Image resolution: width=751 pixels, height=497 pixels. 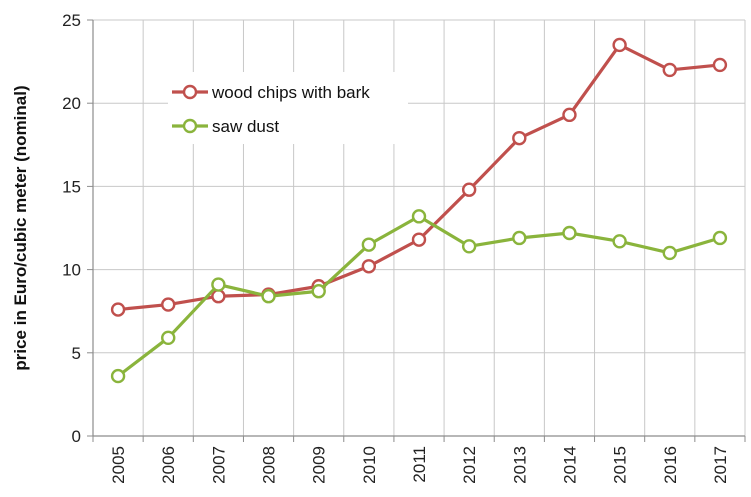 What do you see at coordinates (190, 92) in the screenshot?
I see `legend-marker-wood-chips` at bounding box center [190, 92].